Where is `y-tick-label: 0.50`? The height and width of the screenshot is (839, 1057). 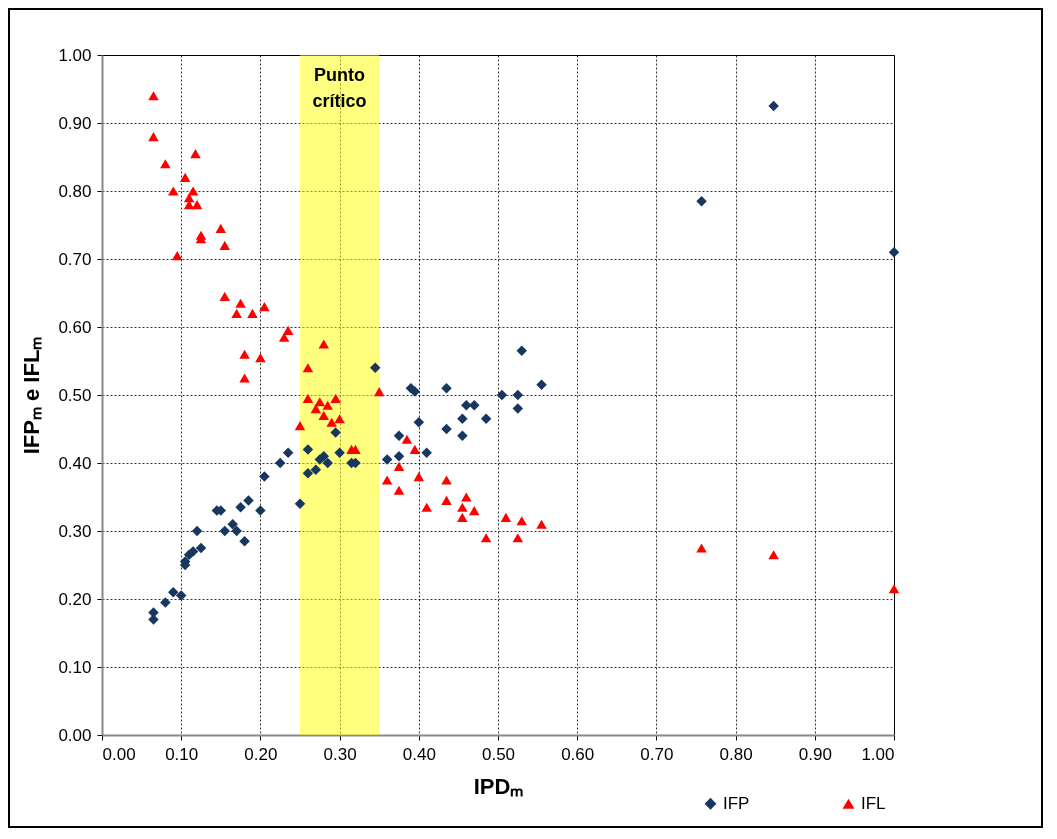 y-tick-label: 0.50 is located at coordinates (75, 395).